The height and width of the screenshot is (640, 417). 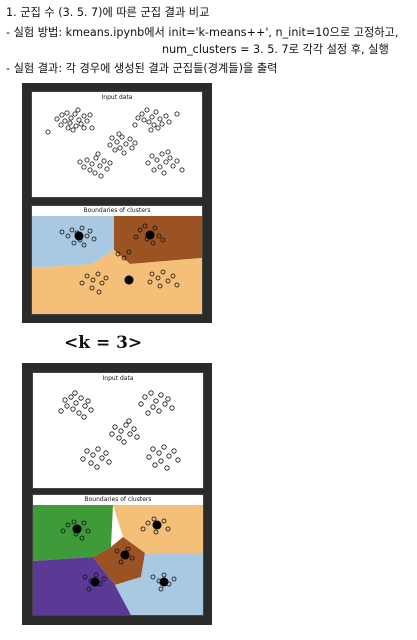 What do you see at coordinates (103, 343) in the screenshot?
I see `k-label: <k = 3>` at bounding box center [103, 343].